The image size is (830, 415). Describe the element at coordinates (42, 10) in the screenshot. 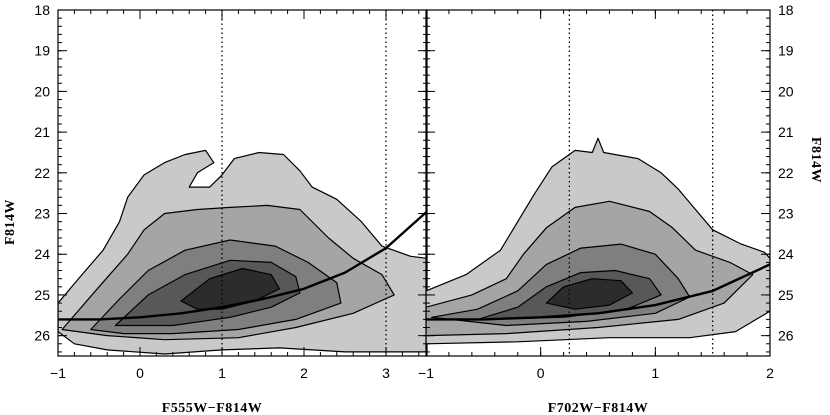

I see `left-ytick-label: 18` at that location.